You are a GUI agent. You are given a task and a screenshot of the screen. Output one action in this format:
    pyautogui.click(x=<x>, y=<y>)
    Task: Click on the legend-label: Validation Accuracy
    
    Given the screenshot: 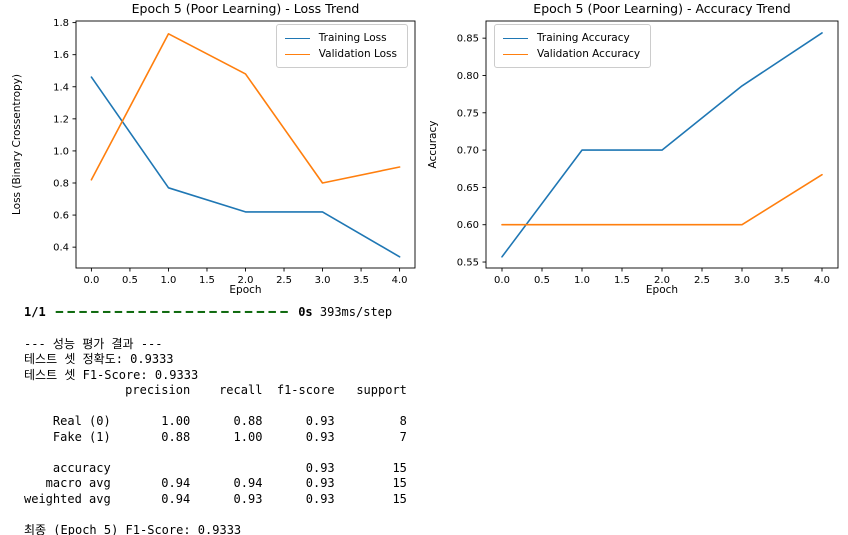 What is the action you would take?
    pyautogui.click(x=589, y=53)
    